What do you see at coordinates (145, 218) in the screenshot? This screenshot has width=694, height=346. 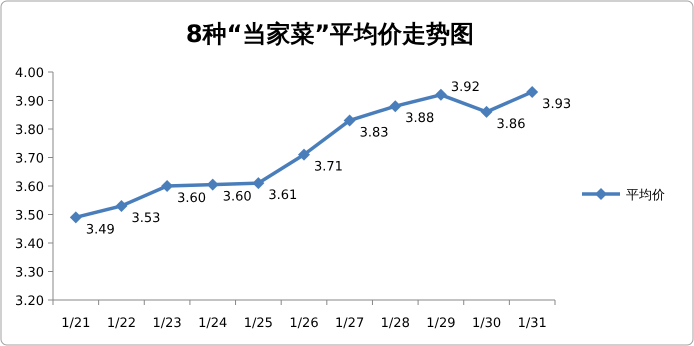 I see `data-label: 3.53` at bounding box center [145, 218].